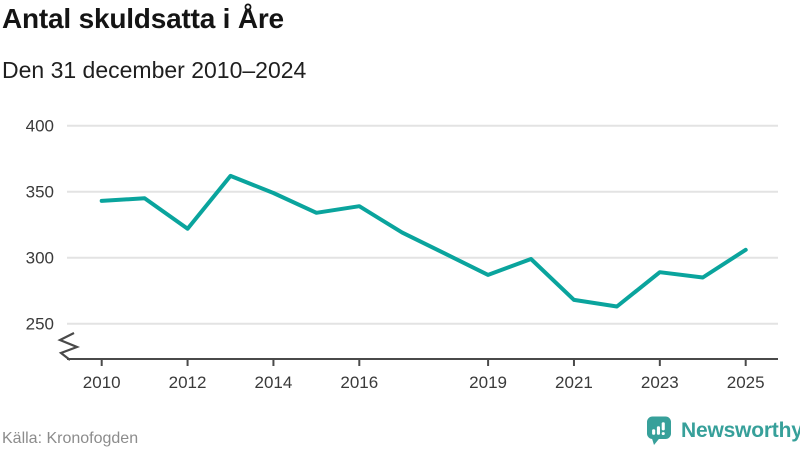 The height and width of the screenshot is (450, 800). I want to click on x-tick-label: 2019, so click(488, 382).